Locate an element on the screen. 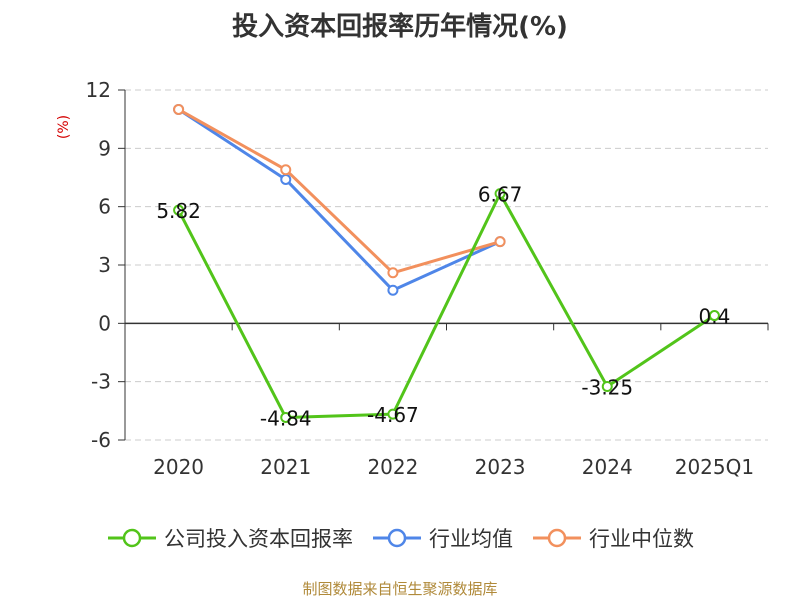 The image size is (800, 600). source-note: 制图数据来自恒生聚源数据库 is located at coordinates (400, 589).